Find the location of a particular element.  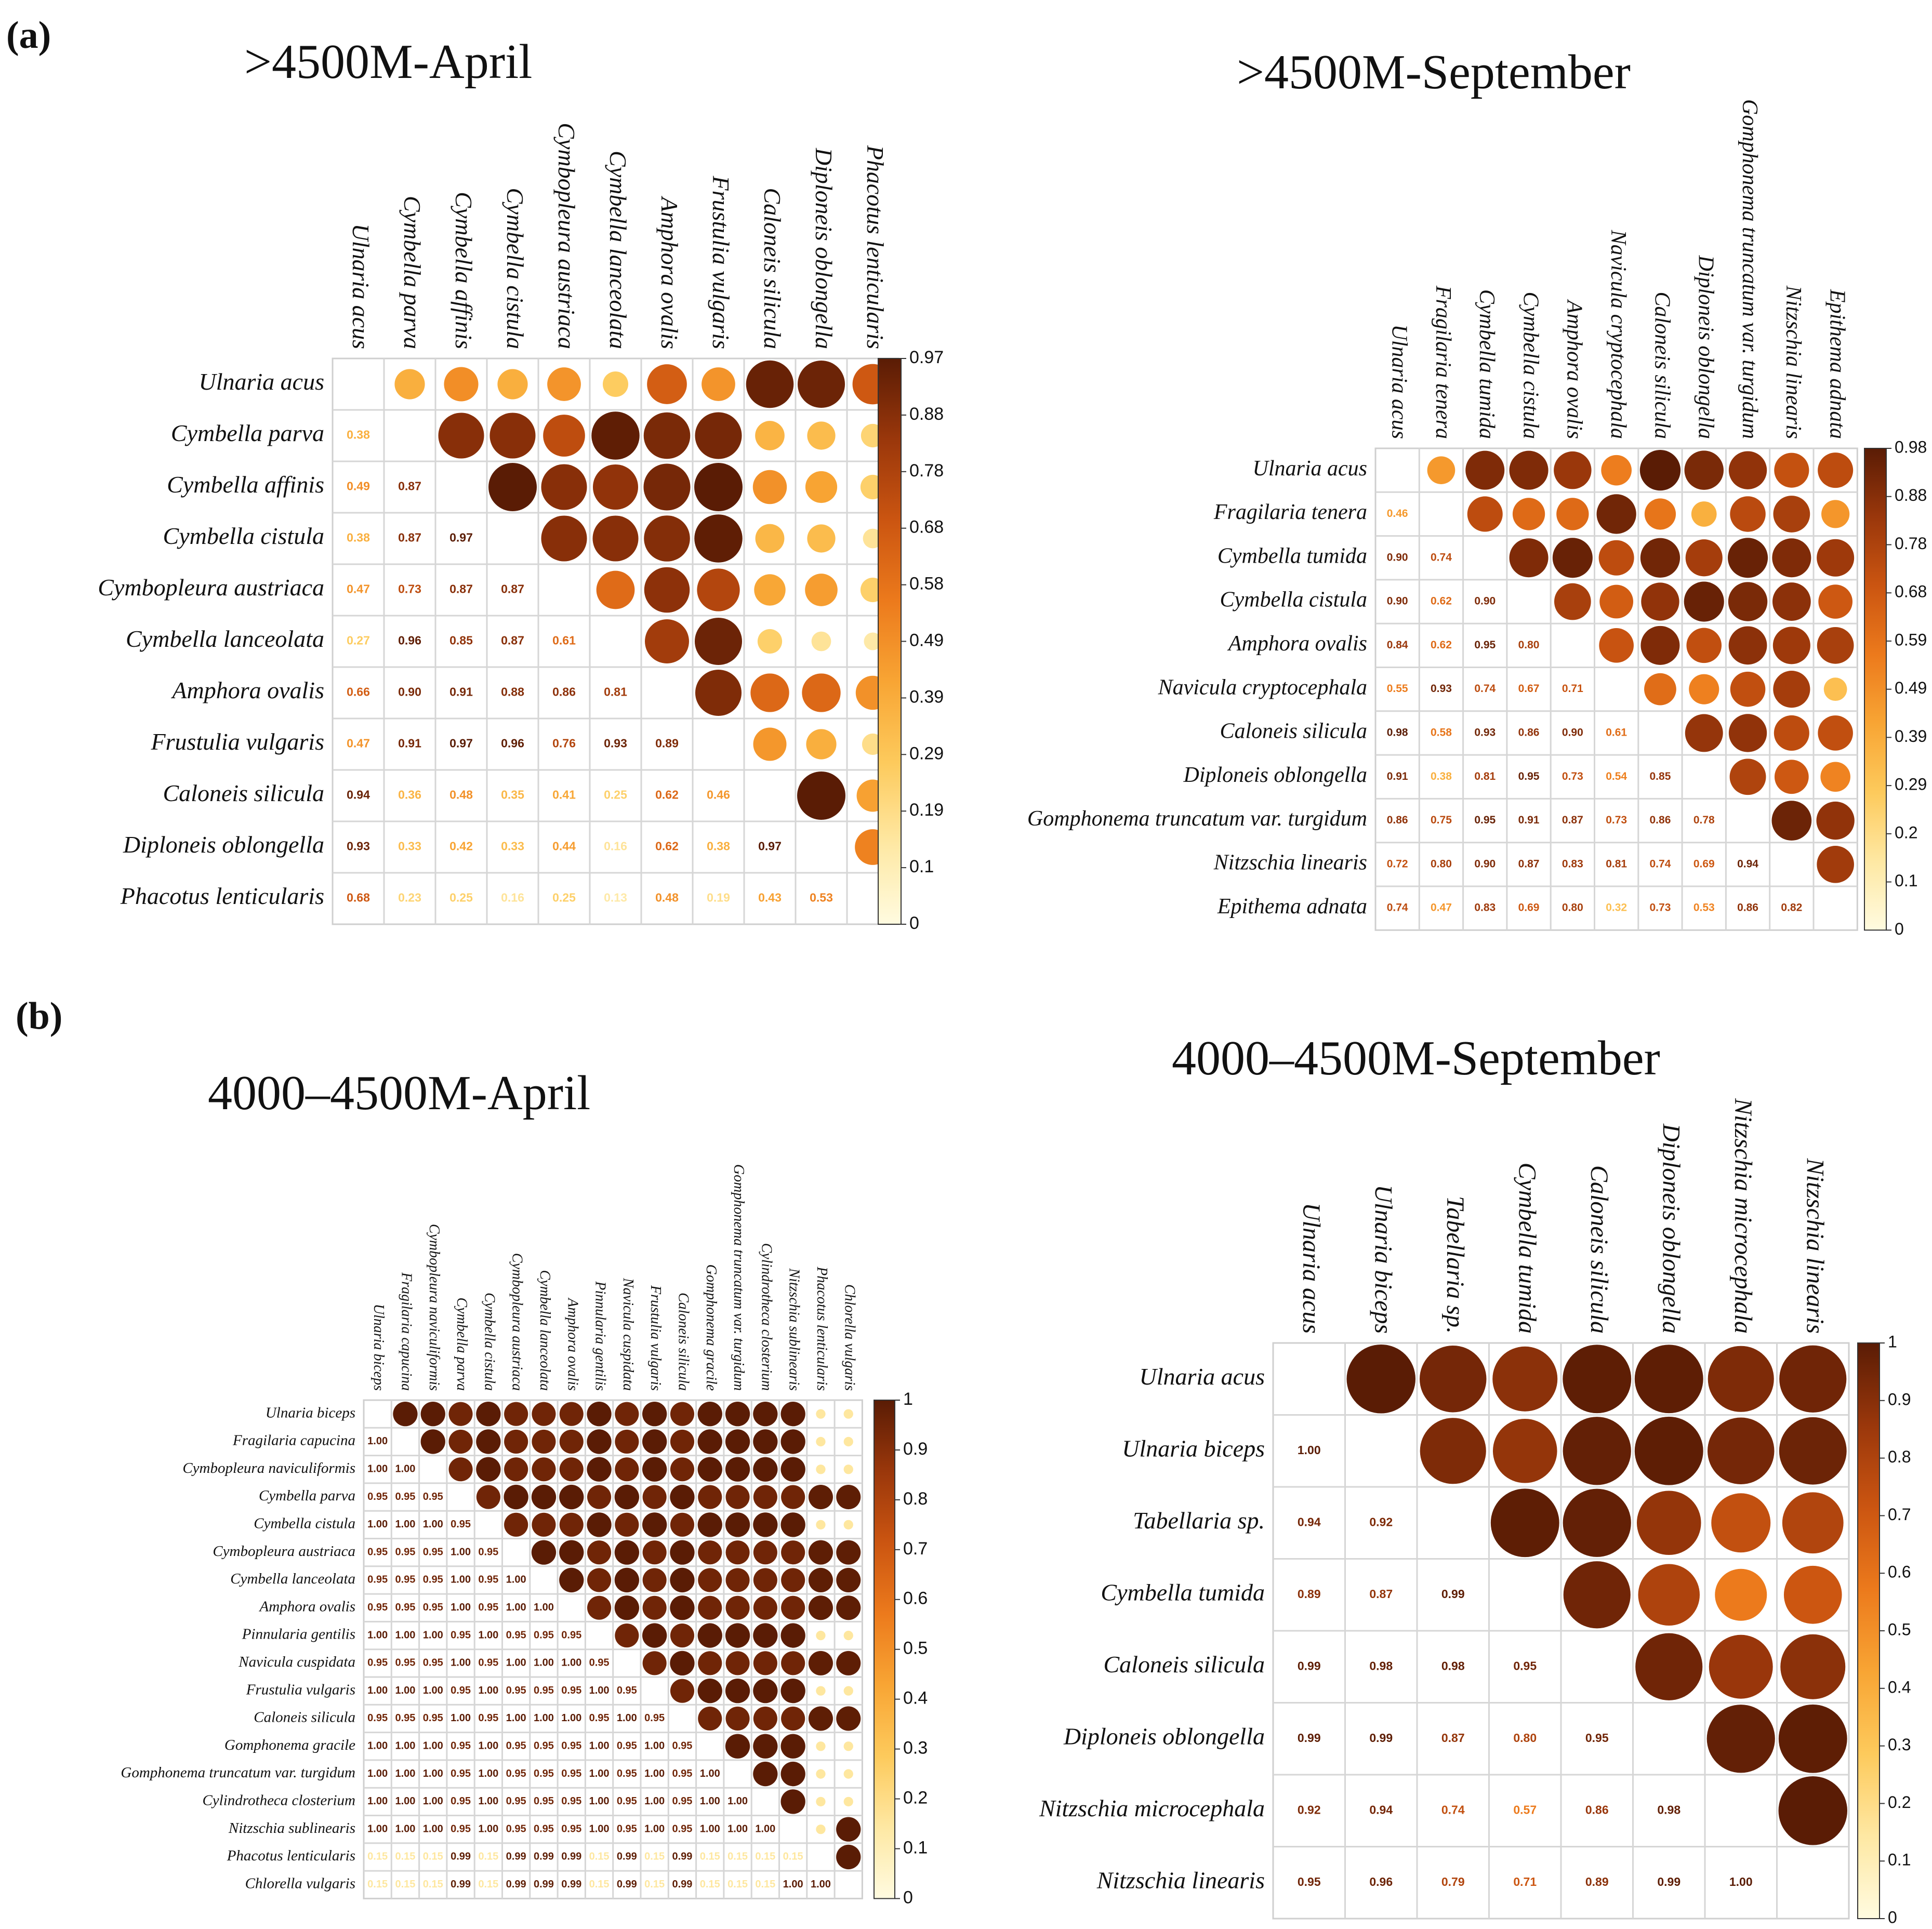

correlation-value: 0.99 is located at coordinates (682, 1857).